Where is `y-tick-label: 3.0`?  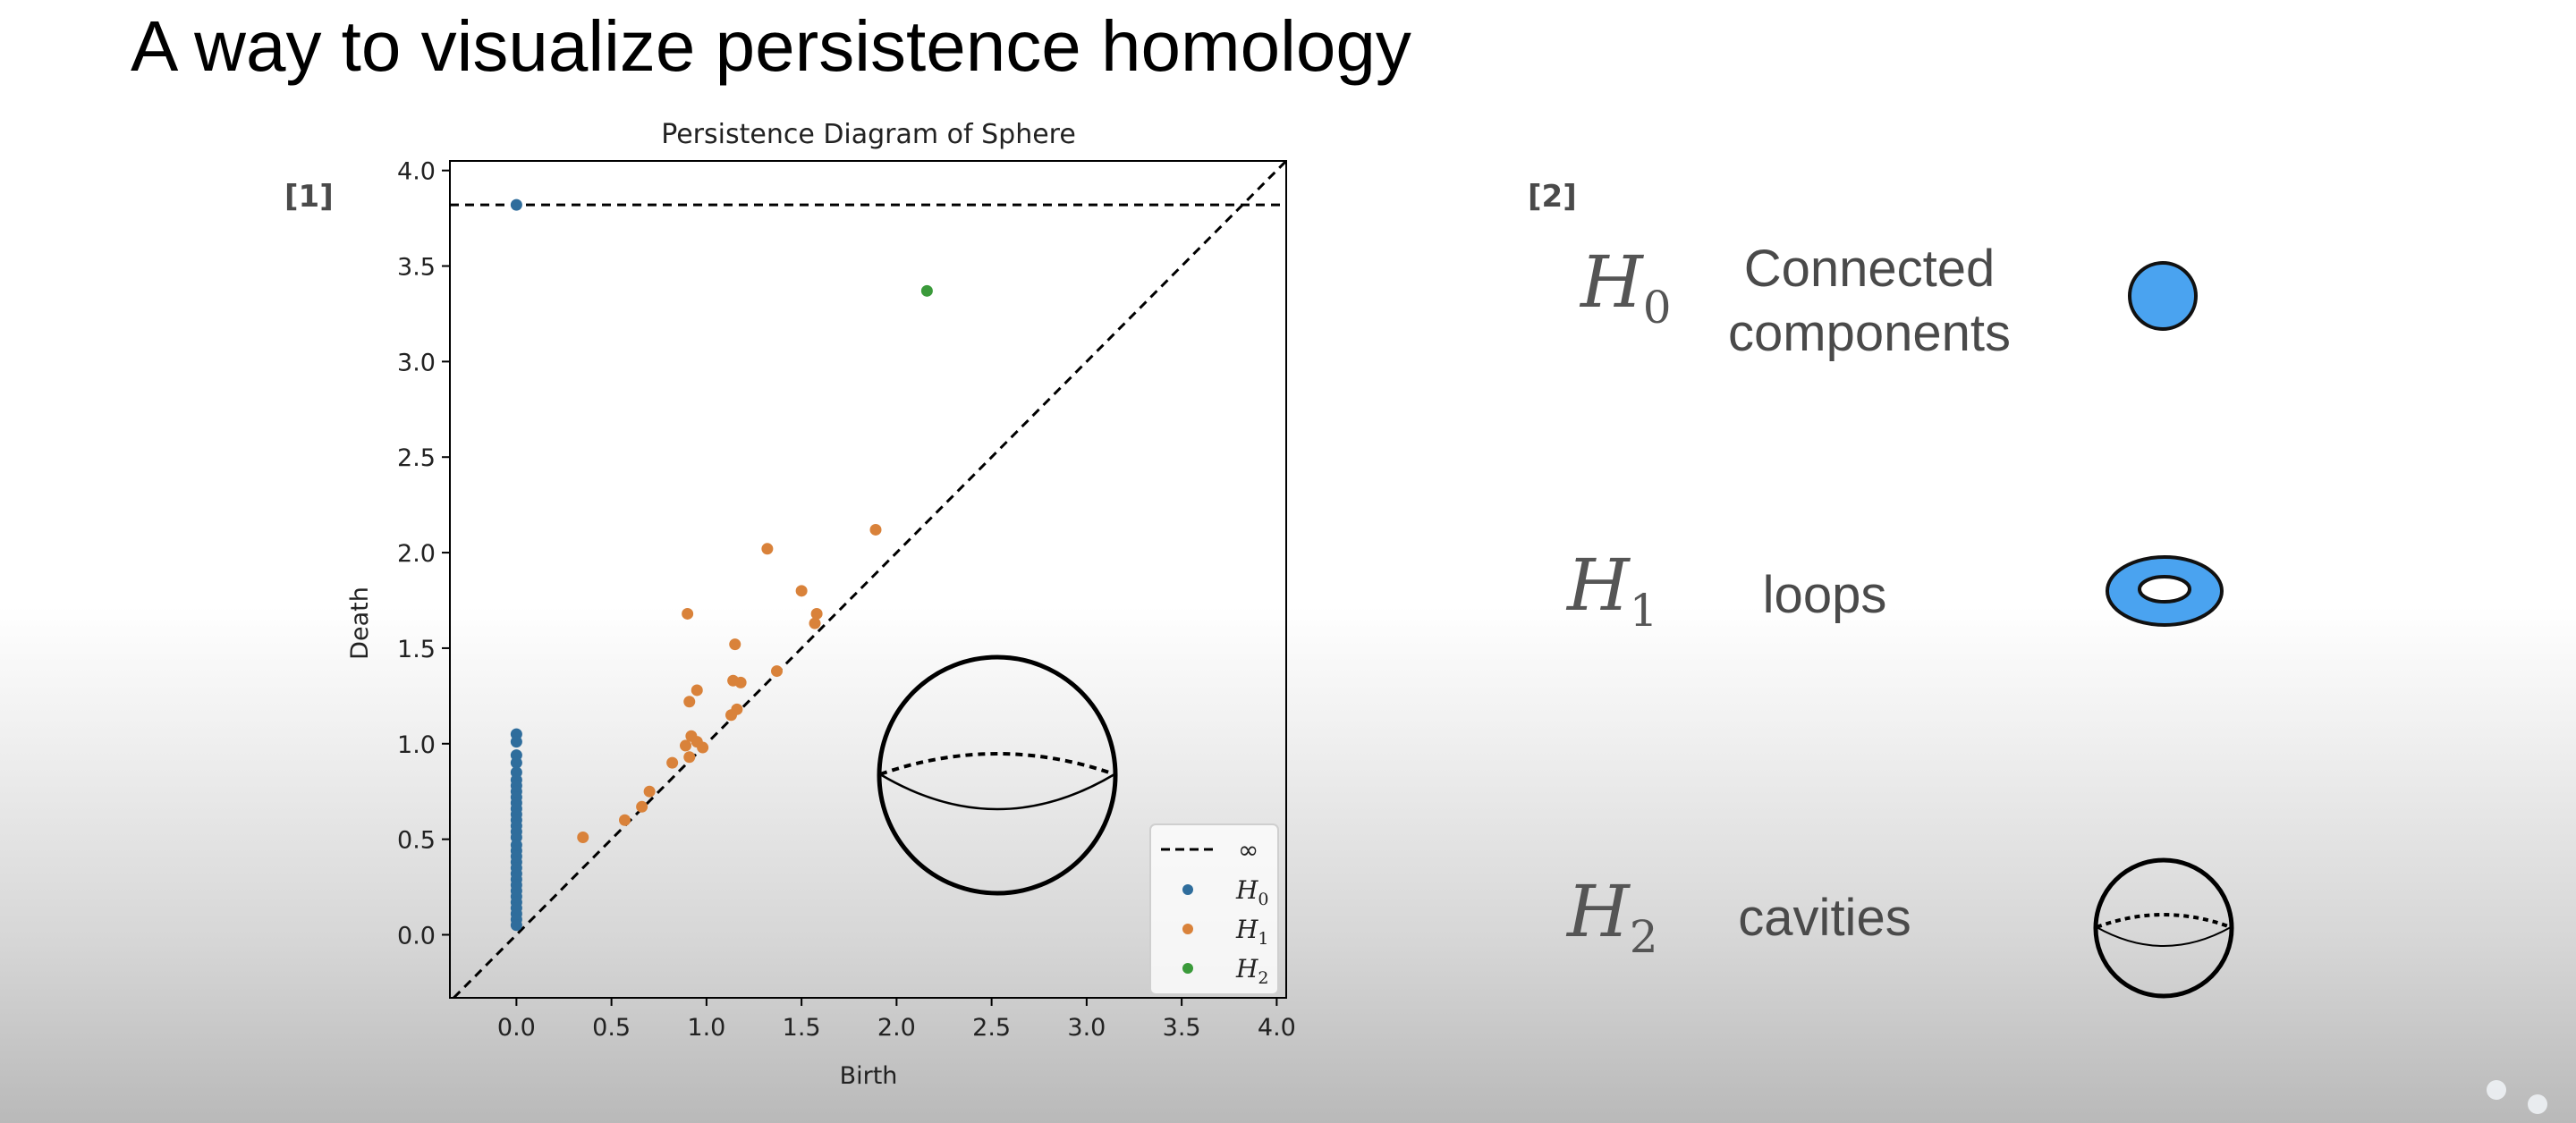 y-tick-label: 3.0 is located at coordinates (416, 362).